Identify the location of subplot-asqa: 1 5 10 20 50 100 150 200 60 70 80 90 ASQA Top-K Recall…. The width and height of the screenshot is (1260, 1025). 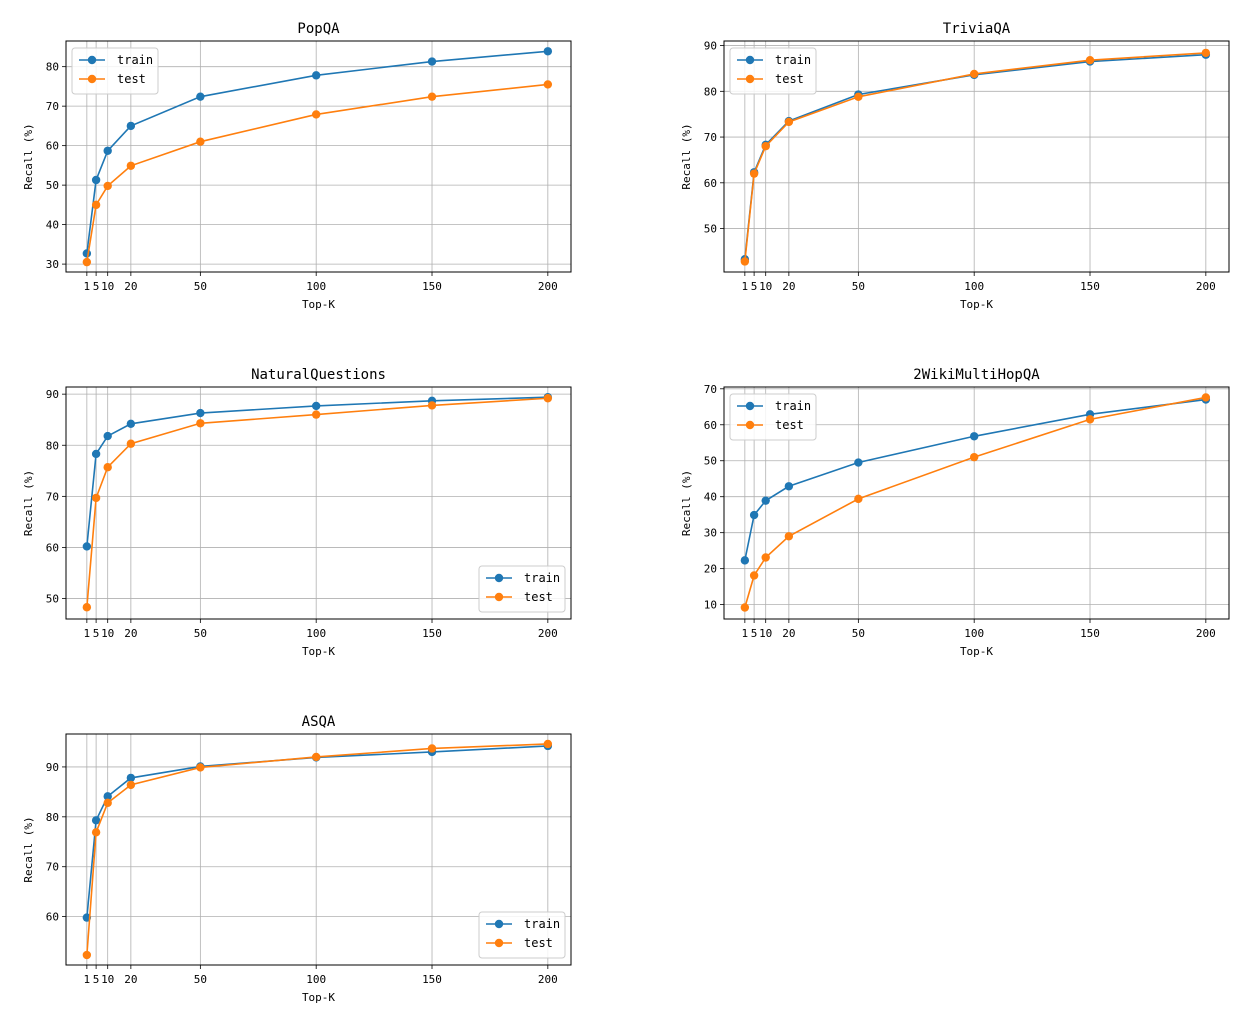
(297, 859).